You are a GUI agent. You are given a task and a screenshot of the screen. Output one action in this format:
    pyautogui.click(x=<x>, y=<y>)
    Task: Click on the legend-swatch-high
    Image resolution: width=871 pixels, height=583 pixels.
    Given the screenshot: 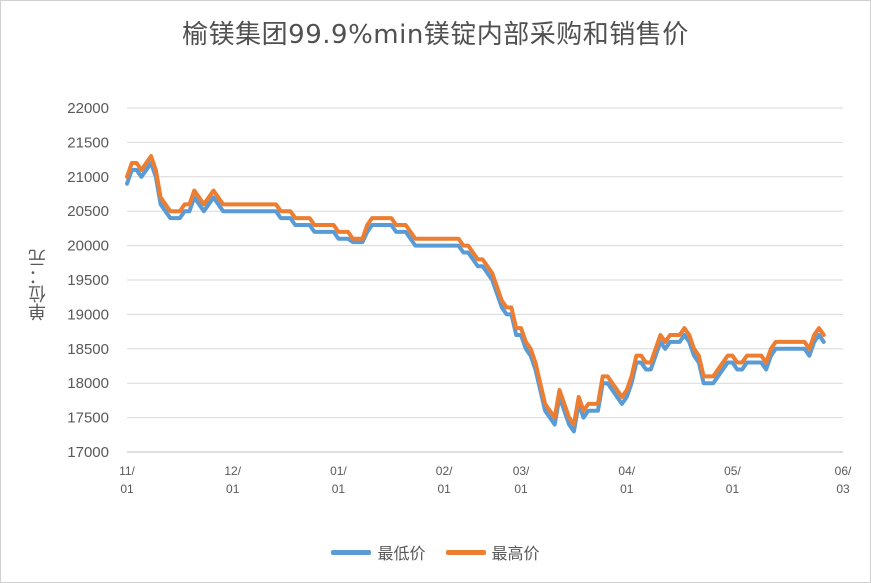 What is the action you would take?
    pyautogui.click(x=465, y=552)
    